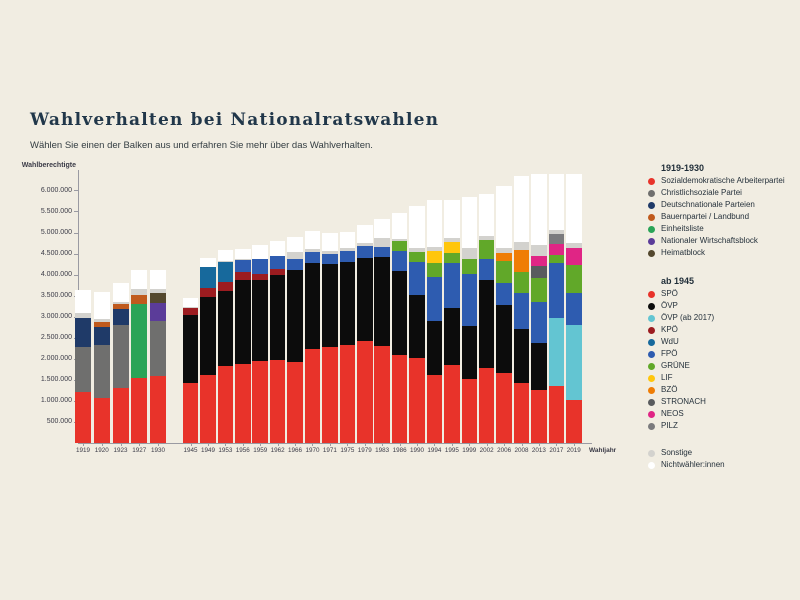 The height and width of the screenshot is (600, 800). I want to click on bar-2002, so click(486, 318).